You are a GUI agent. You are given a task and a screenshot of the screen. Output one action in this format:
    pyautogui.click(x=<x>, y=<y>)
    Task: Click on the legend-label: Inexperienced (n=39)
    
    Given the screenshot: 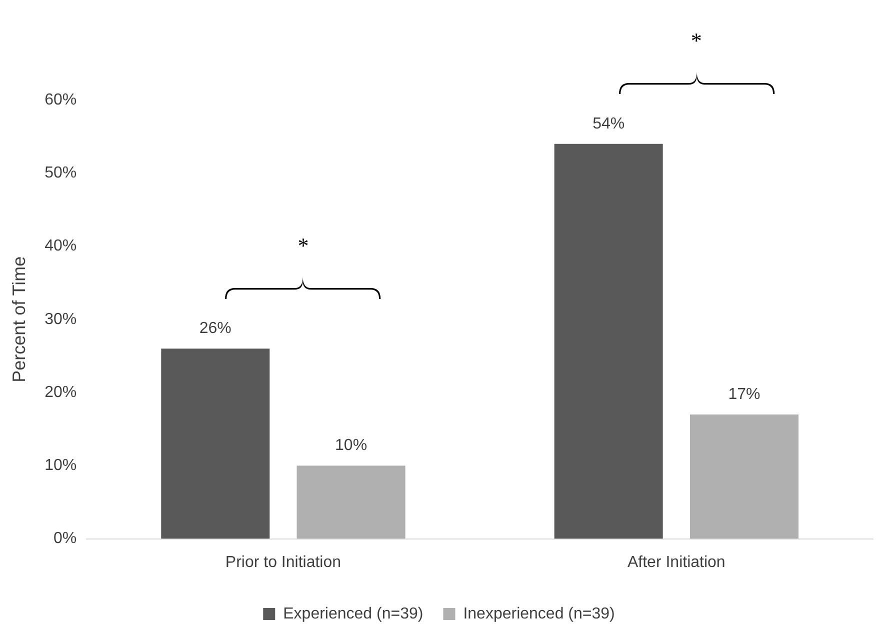 What is the action you would take?
    pyautogui.click(x=539, y=613)
    